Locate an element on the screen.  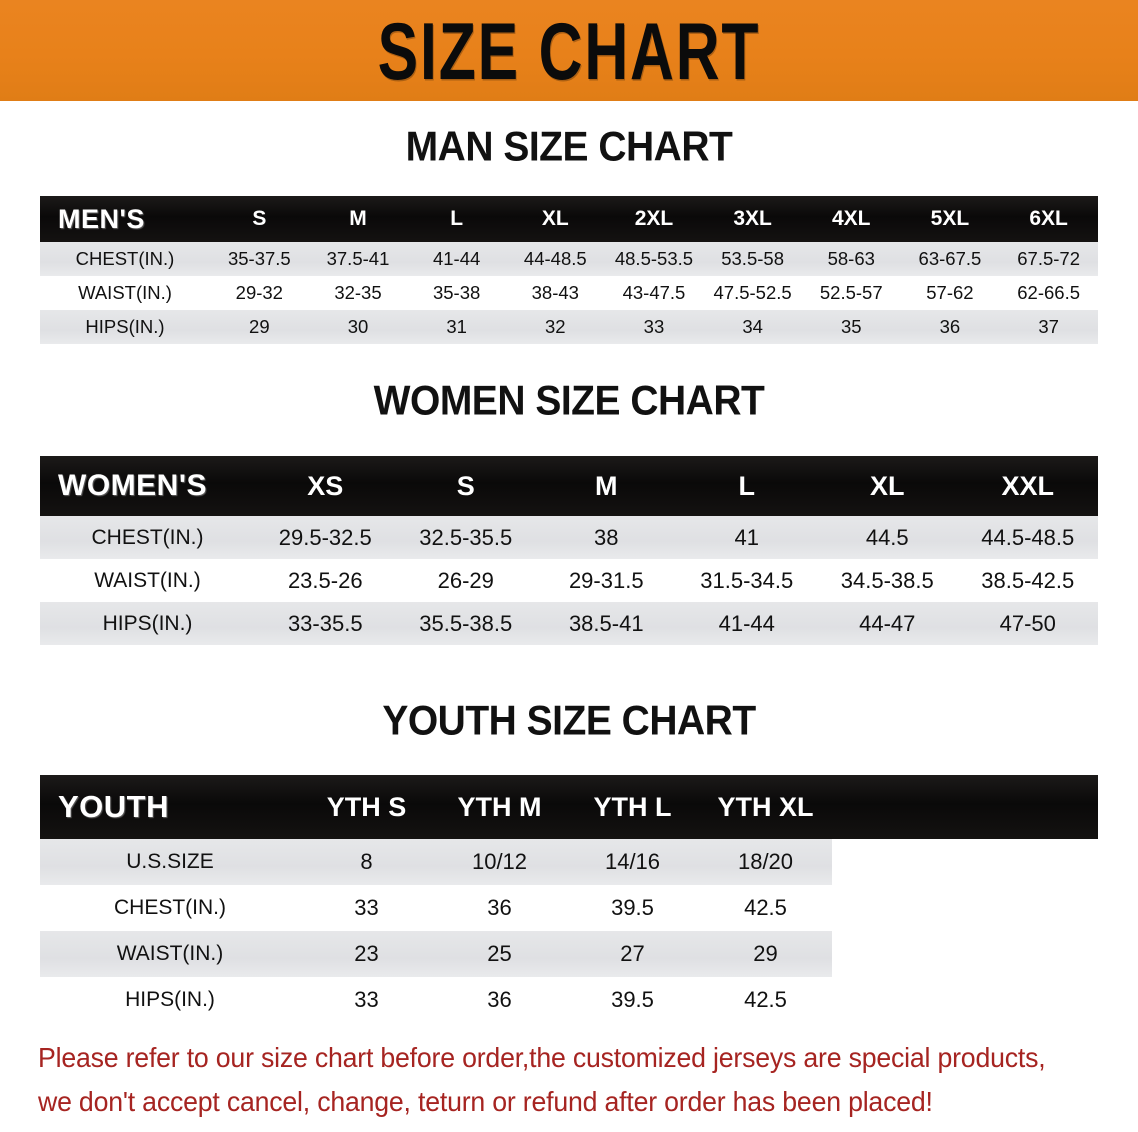
men-hips-6xl: 37 is located at coordinates (1048, 327).